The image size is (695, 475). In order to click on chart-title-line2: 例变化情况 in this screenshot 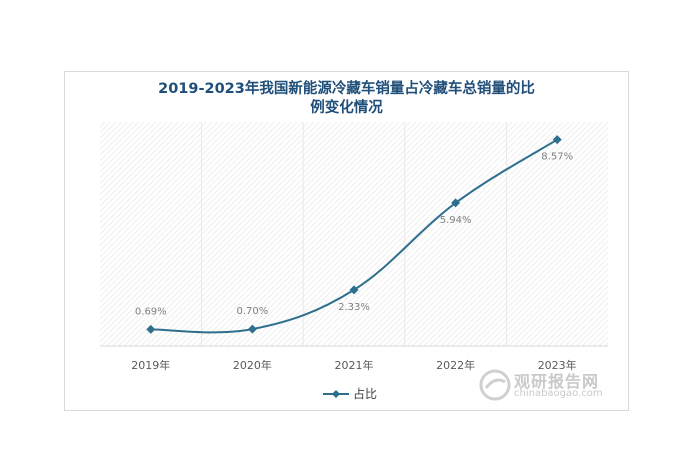, I will do `click(346, 108)`.